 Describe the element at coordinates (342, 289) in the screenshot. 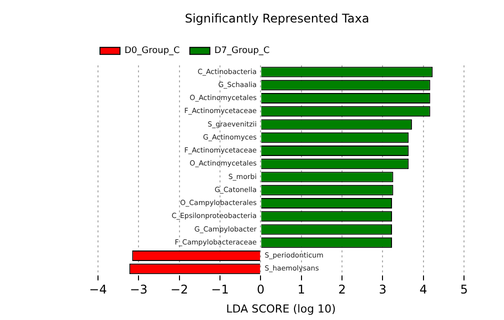

I see `x-tick-label: 2` at that location.